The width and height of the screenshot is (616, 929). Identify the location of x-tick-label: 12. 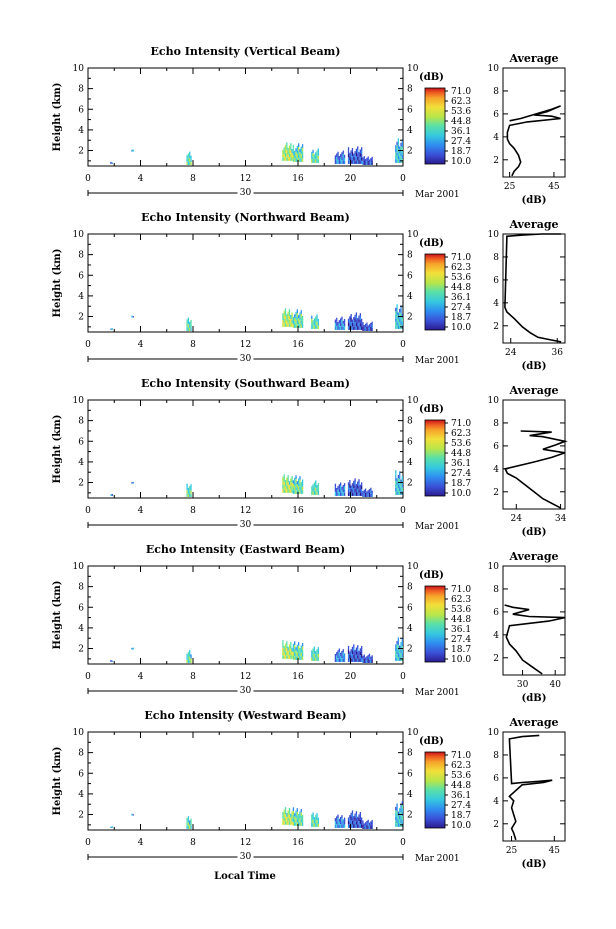
(245, 843).